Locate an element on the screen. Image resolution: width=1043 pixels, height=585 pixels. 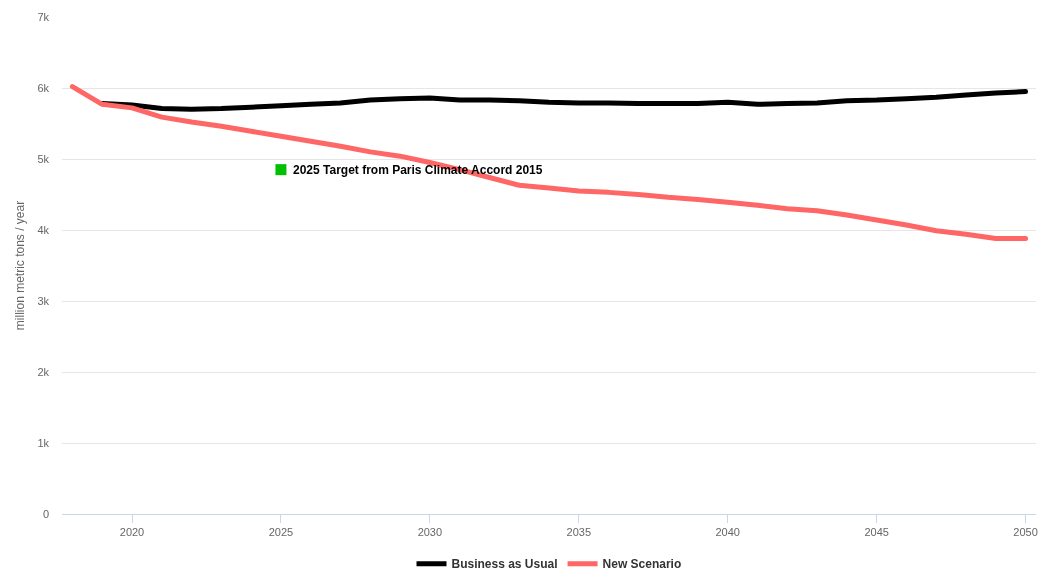
y-tick-label: 5k is located at coordinates (43, 158).